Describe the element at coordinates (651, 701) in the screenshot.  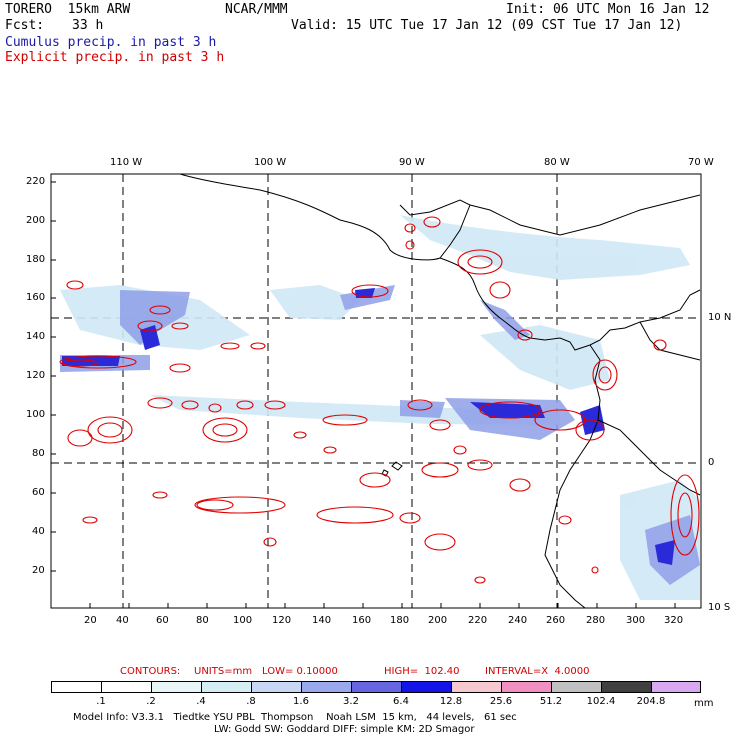
I see `colorbar-label: 204.8` at that location.